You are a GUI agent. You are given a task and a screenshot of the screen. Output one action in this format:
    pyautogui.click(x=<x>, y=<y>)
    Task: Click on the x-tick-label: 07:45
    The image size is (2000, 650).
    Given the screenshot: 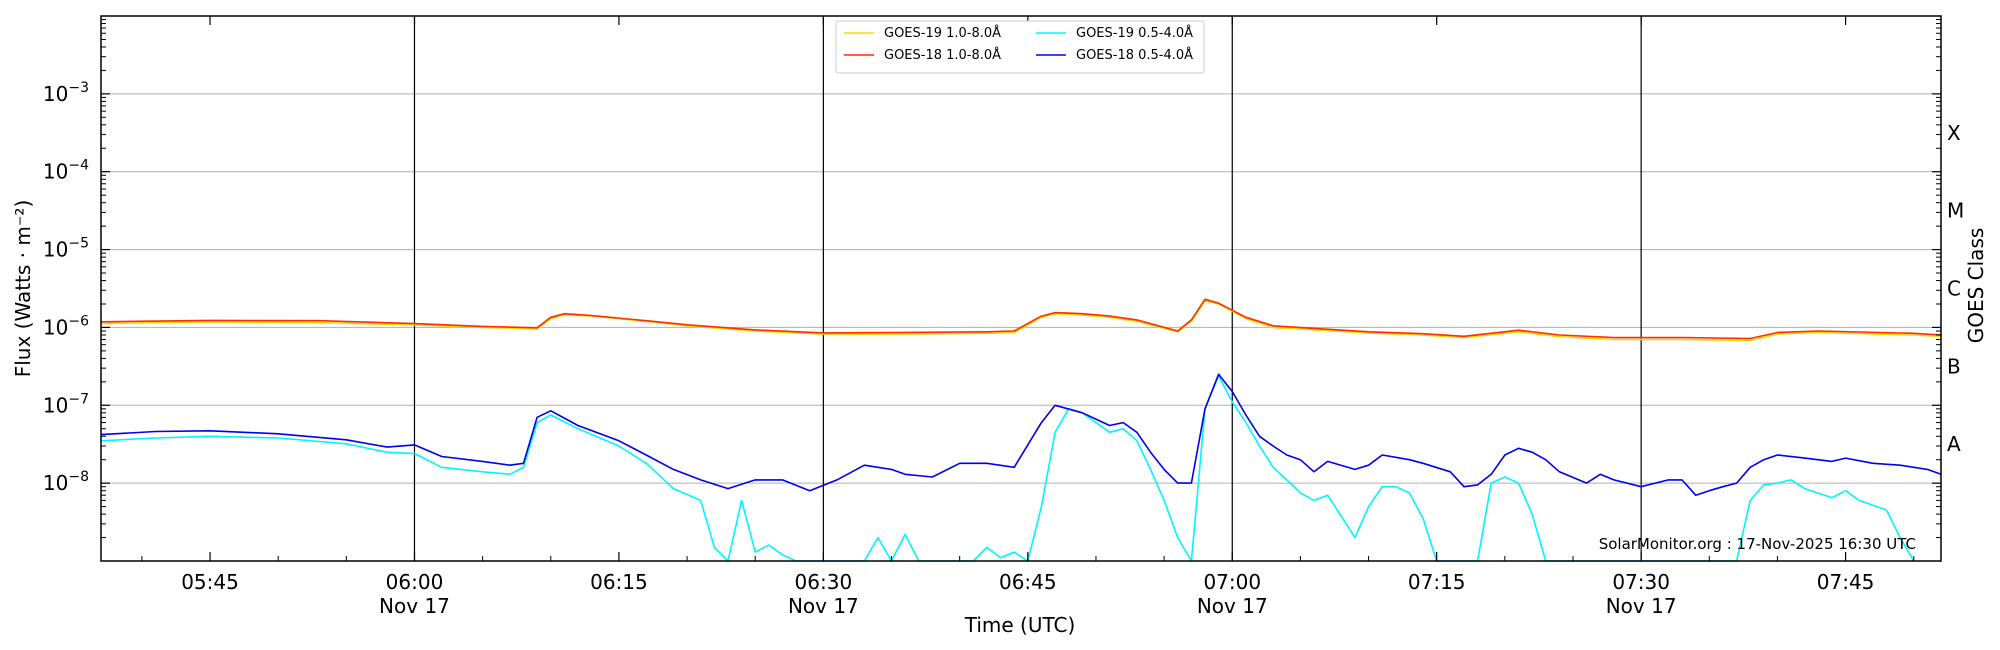 What is the action you would take?
    pyautogui.click(x=1846, y=582)
    